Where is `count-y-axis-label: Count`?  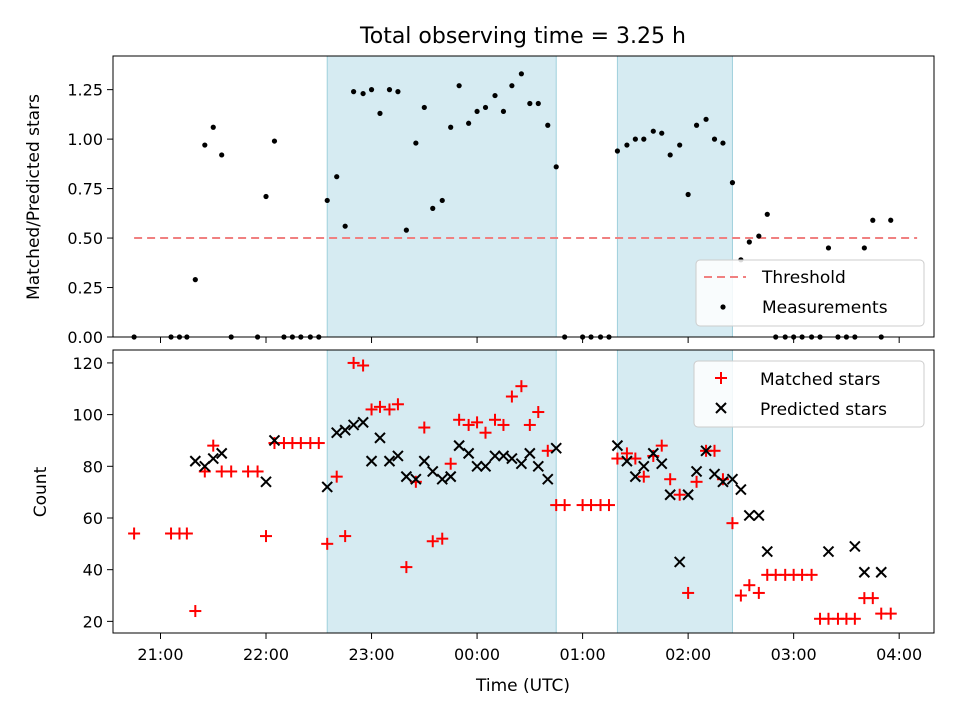 count-y-axis-label: Count is located at coordinates (41, 491).